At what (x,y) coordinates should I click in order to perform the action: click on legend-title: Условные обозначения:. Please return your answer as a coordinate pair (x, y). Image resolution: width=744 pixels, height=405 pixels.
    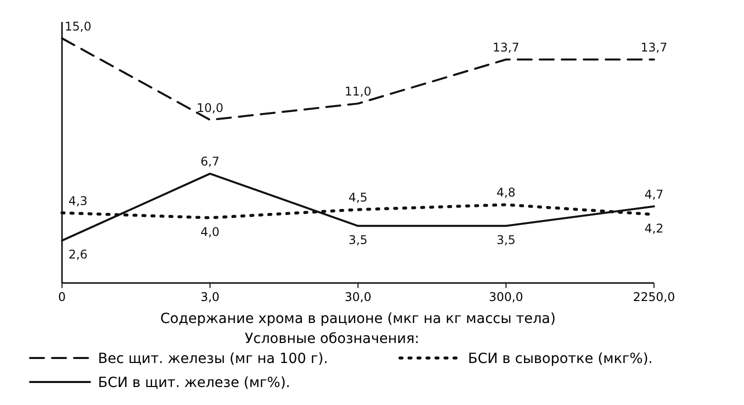
    Looking at the image, I should click on (332, 339).